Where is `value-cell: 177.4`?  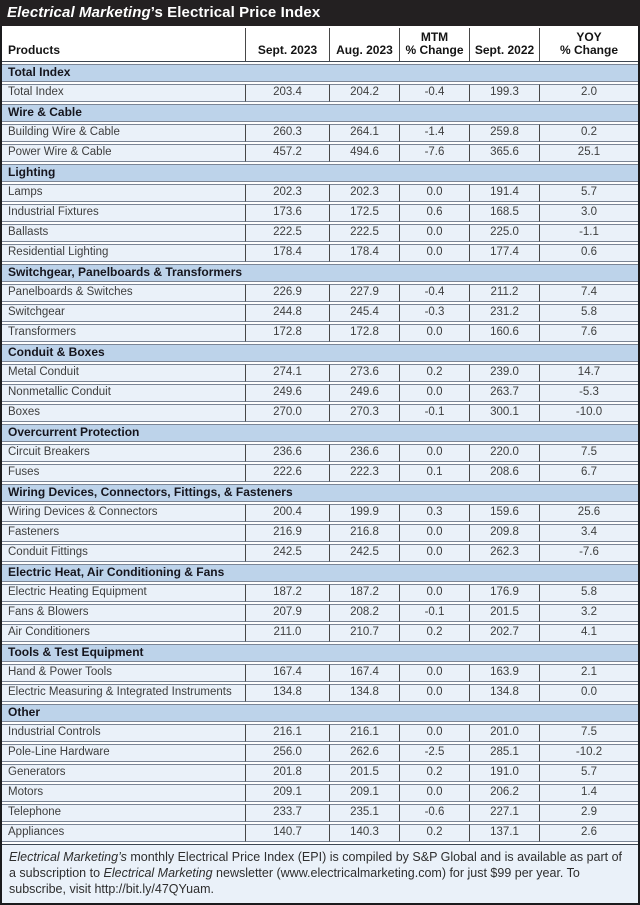 value-cell: 177.4 is located at coordinates (504, 253).